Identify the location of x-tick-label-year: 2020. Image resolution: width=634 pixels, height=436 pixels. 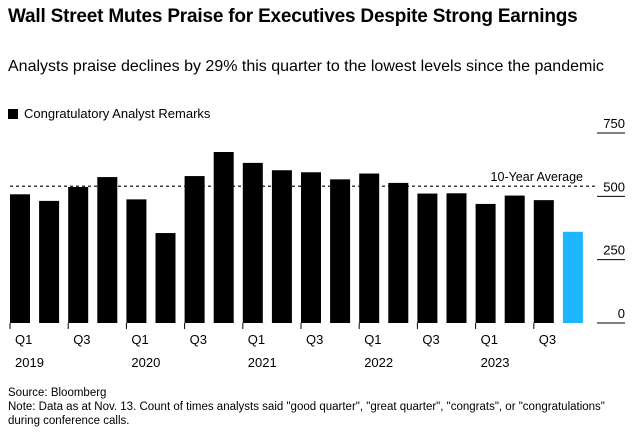
(145, 362).